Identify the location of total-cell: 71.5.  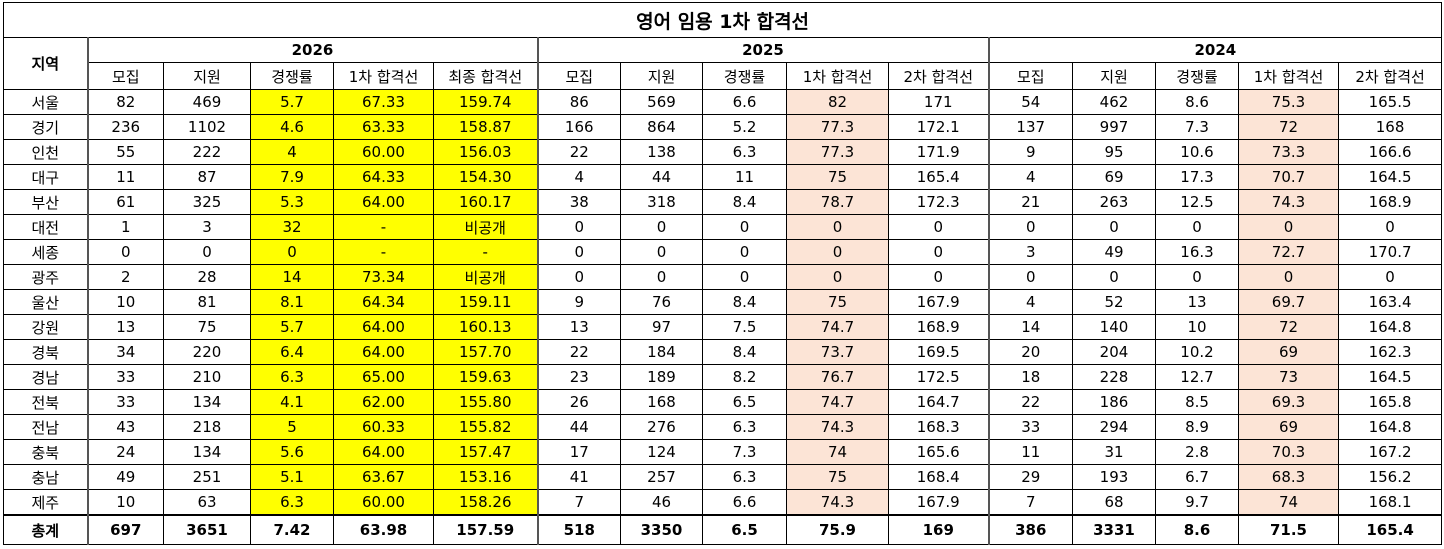
(1288, 529).